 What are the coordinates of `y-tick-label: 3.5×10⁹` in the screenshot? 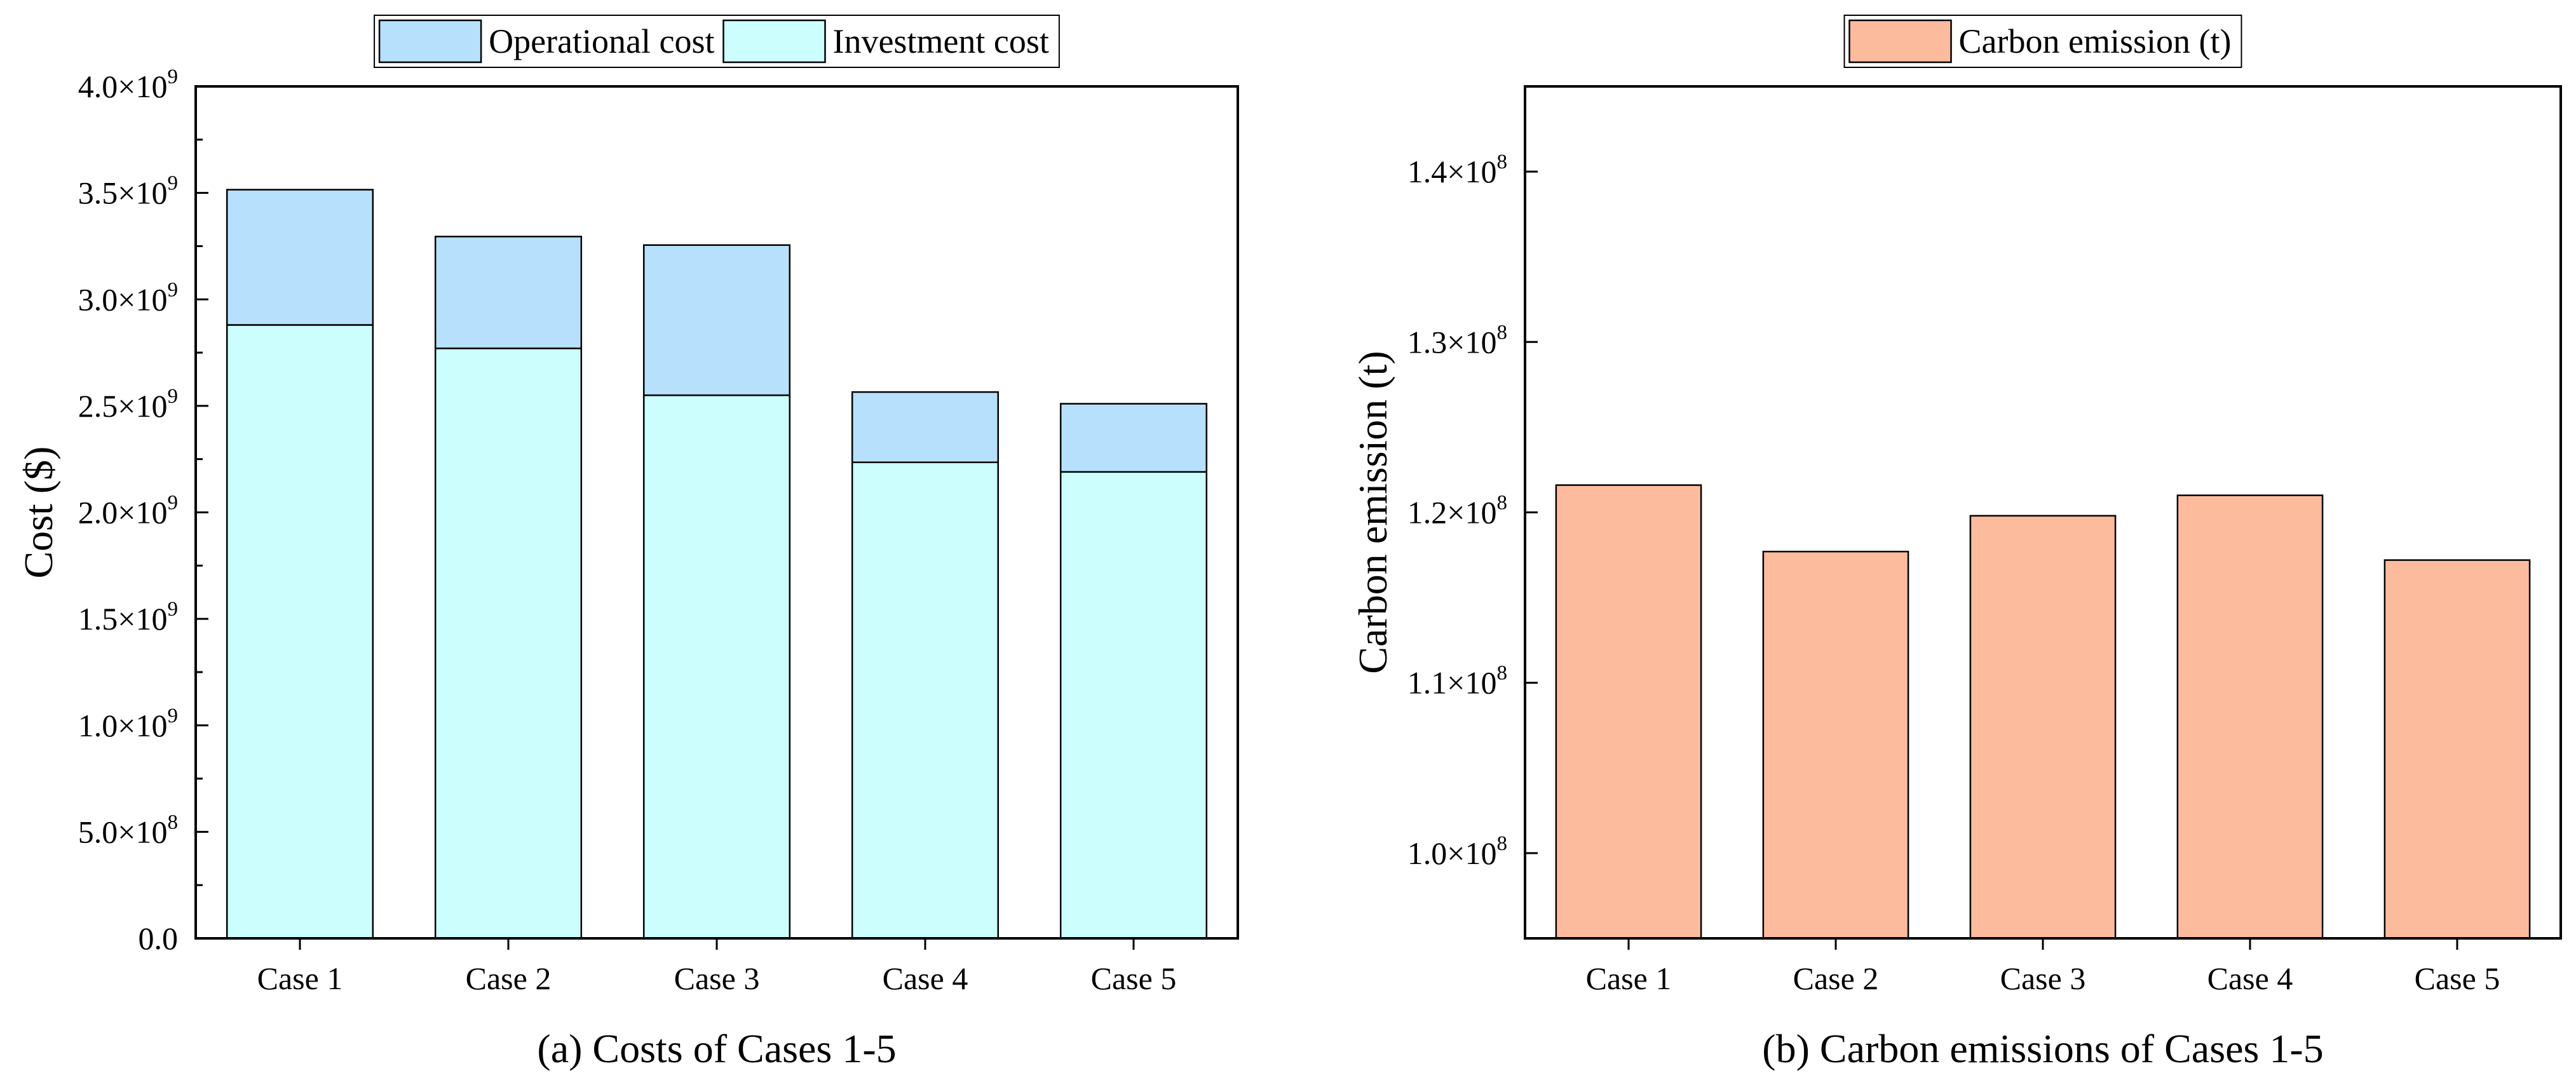 It's located at (128, 191).